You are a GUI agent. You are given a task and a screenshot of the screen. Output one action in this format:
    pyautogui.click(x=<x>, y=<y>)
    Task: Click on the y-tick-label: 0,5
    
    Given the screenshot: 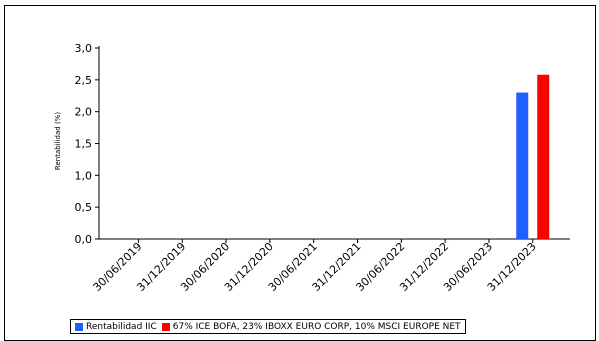 What is the action you would take?
    pyautogui.click(x=84, y=207)
    